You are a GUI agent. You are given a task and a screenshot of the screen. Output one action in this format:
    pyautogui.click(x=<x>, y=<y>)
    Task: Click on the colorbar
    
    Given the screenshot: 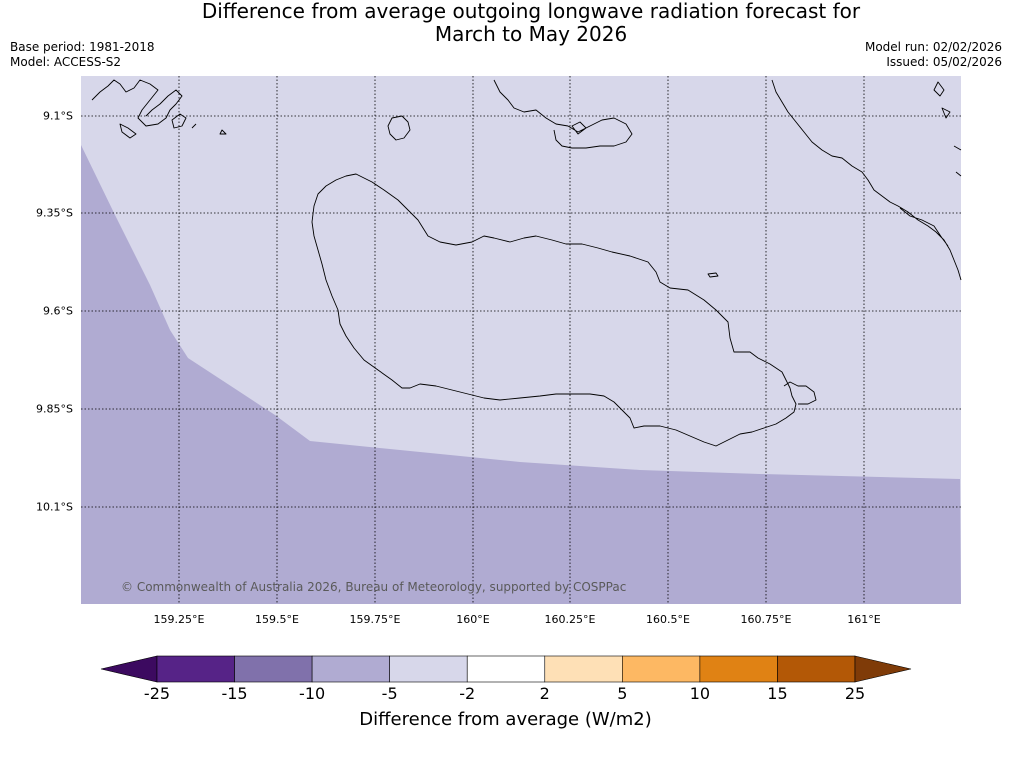 What is the action you would take?
    pyautogui.click(x=506, y=669)
    